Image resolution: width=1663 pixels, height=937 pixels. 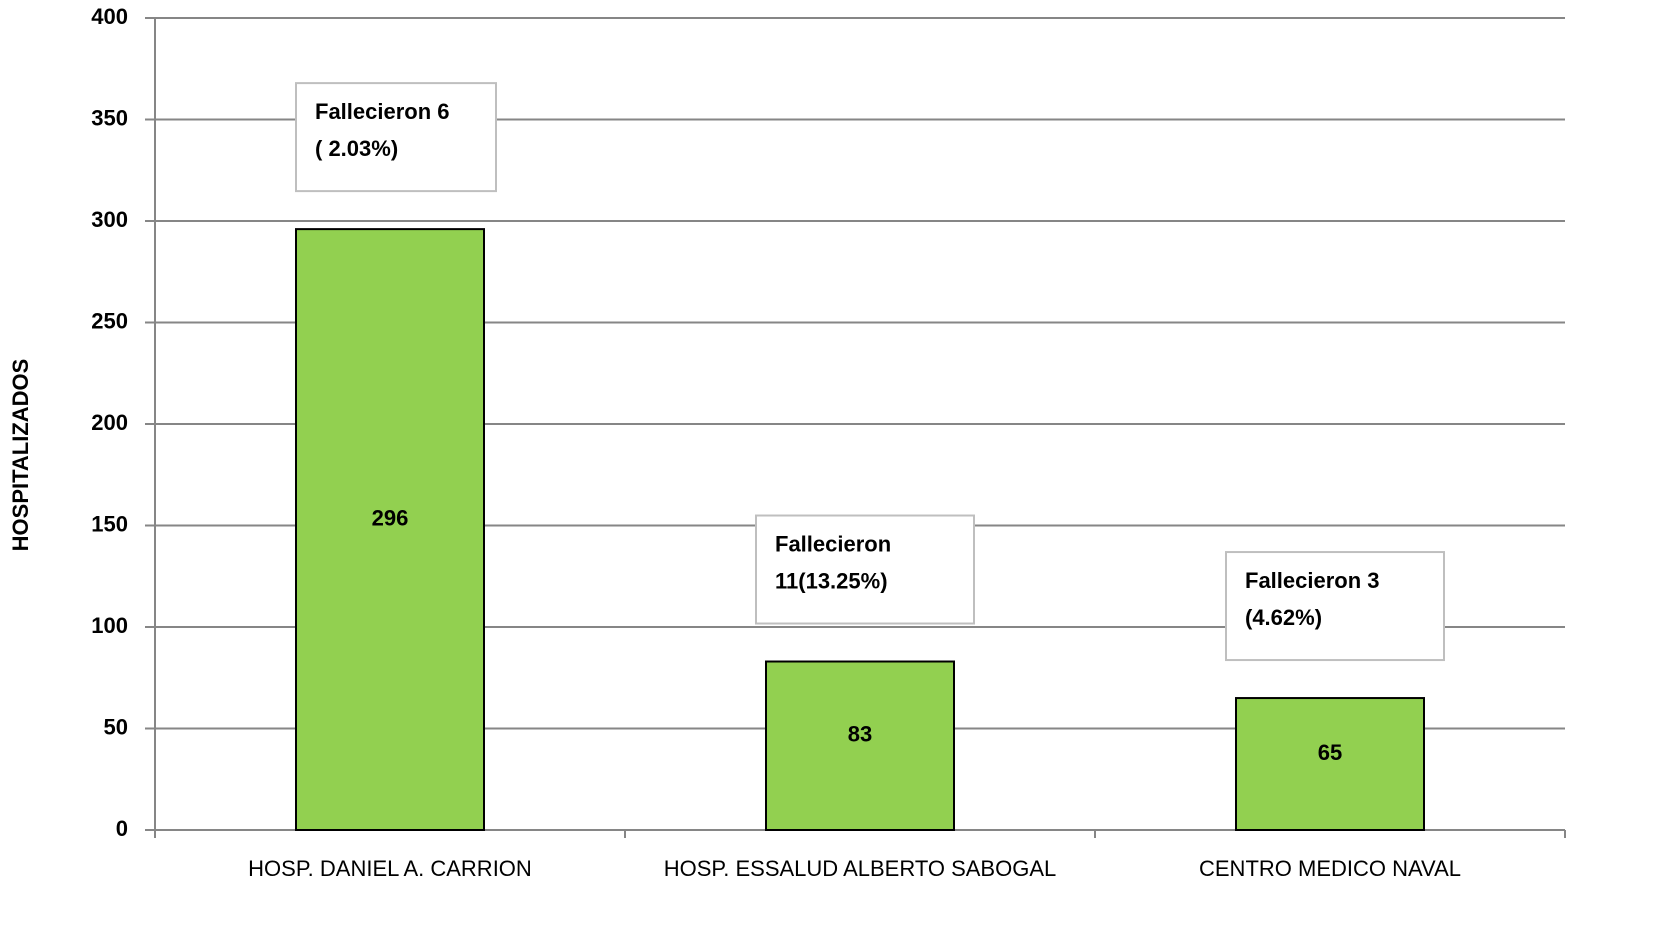 I want to click on x-tick-label: CENTRO MEDICO NAVAL, so click(x=1330, y=868).